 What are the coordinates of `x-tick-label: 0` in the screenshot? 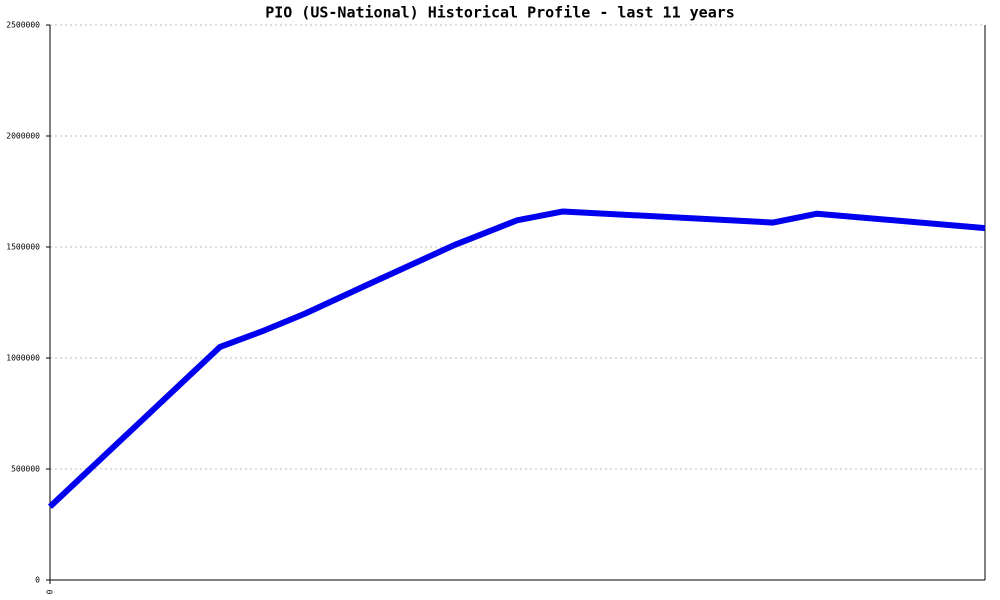 It's located at (50, 591).